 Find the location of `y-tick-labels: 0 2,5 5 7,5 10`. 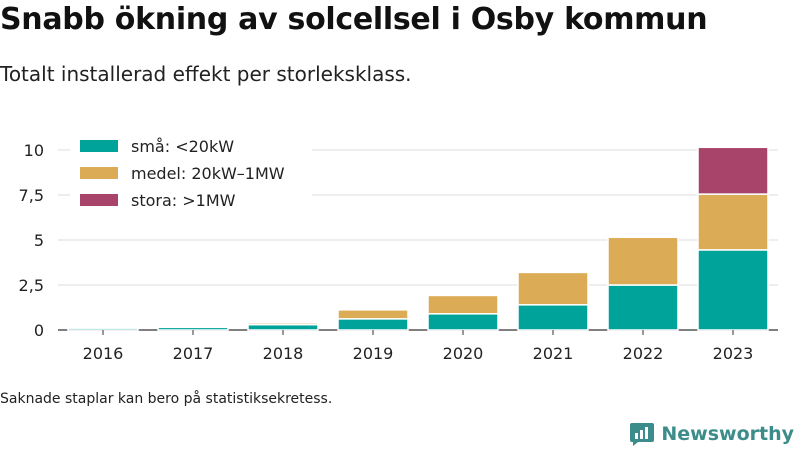

y-tick-labels: 0 2,5 5 7,5 10 is located at coordinates (31, 240).